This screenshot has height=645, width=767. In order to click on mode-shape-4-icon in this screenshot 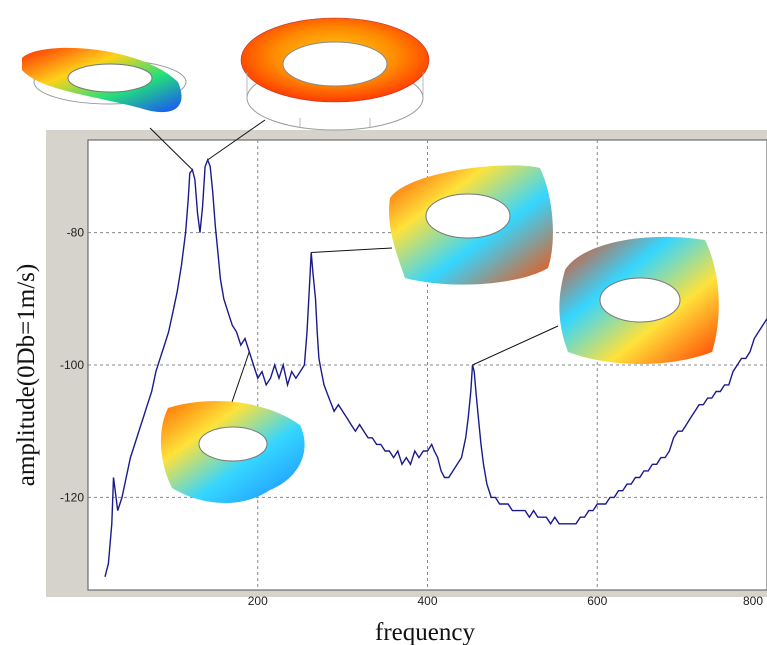, I will do `click(471, 225)`.